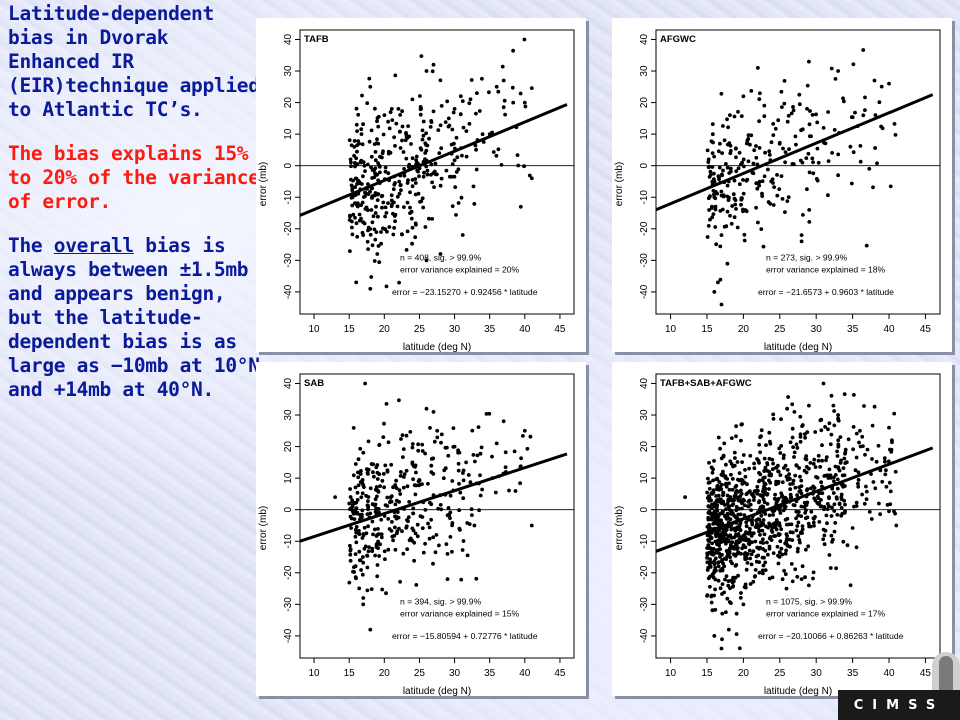 The image size is (960, 720). Describe the element at coordinates (619, 528) in the screenshot. I see `y-axis-label: error (mb)` at that location.